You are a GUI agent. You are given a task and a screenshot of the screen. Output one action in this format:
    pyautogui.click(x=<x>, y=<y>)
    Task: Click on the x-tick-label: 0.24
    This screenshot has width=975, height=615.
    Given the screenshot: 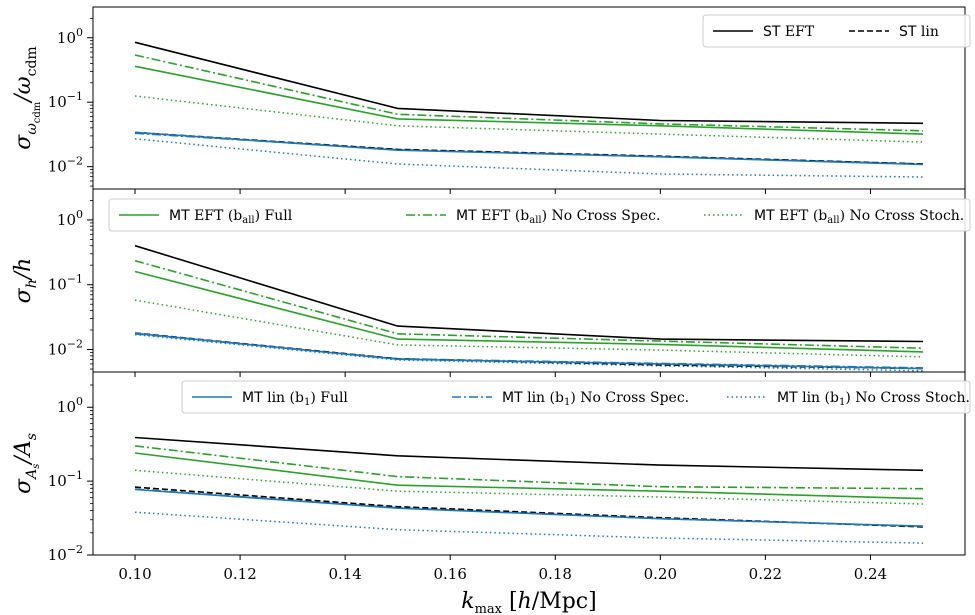 What is the action you would take?
    pyautogui.click(x=870, y=574)
    